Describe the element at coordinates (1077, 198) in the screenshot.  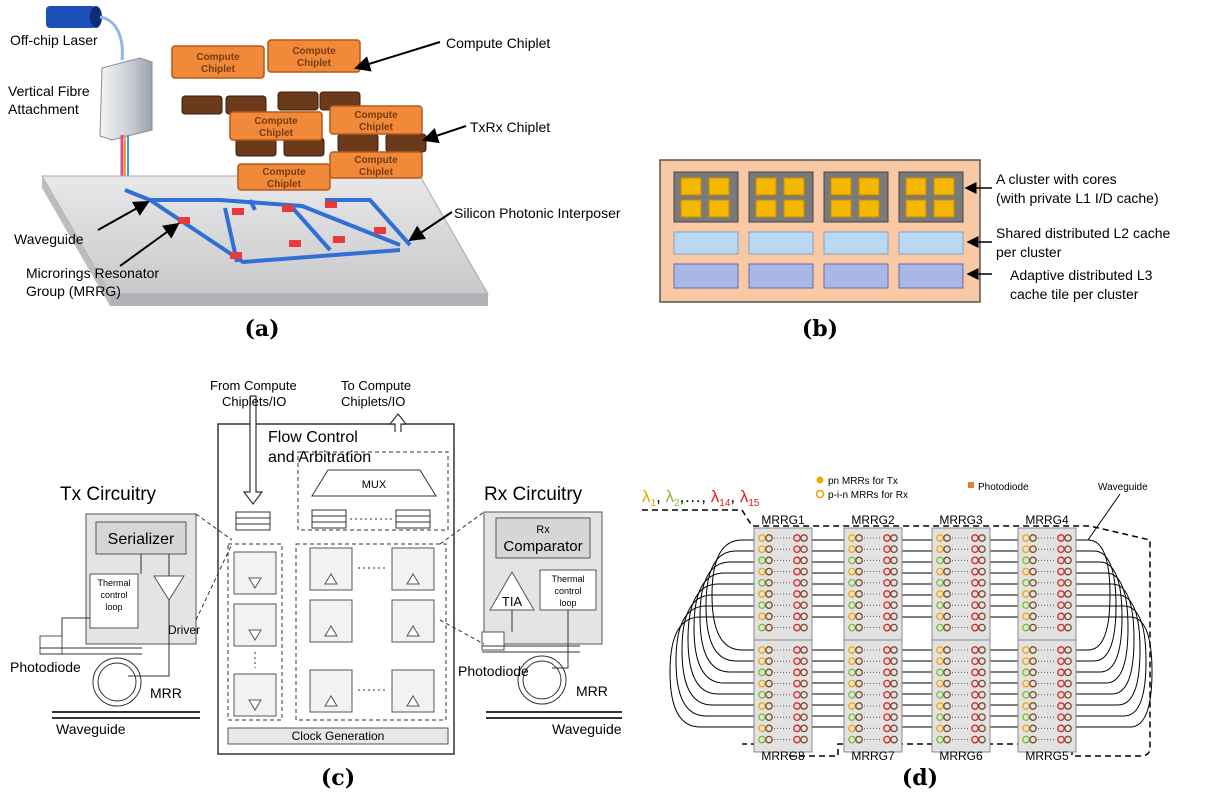
I see `cluster-label-line2: (with private L1 I/D cache)` at that location.